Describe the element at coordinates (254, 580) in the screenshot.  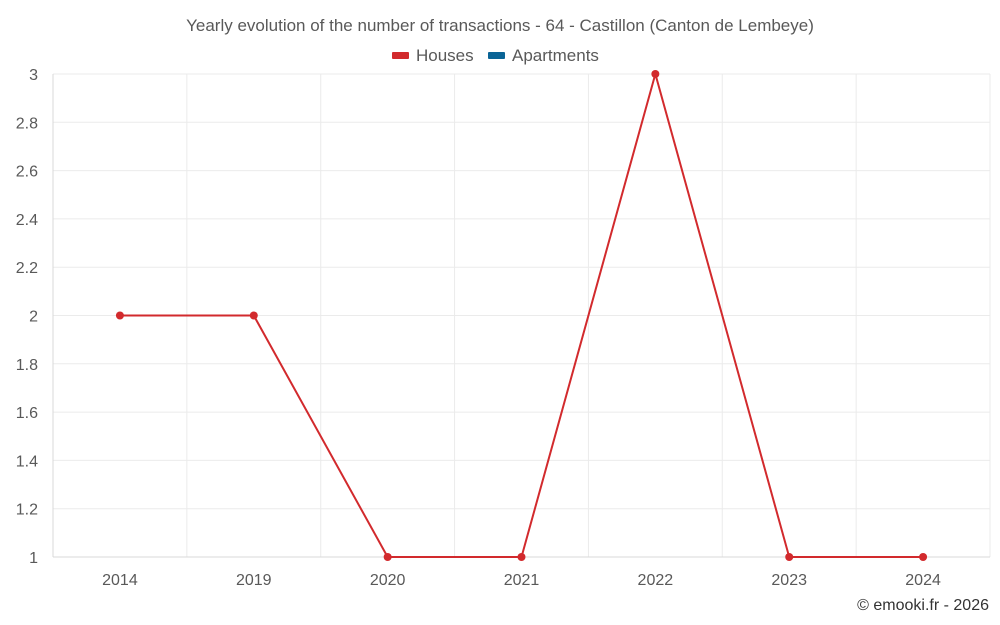
I see `x-tick-label: 2019` at that location.